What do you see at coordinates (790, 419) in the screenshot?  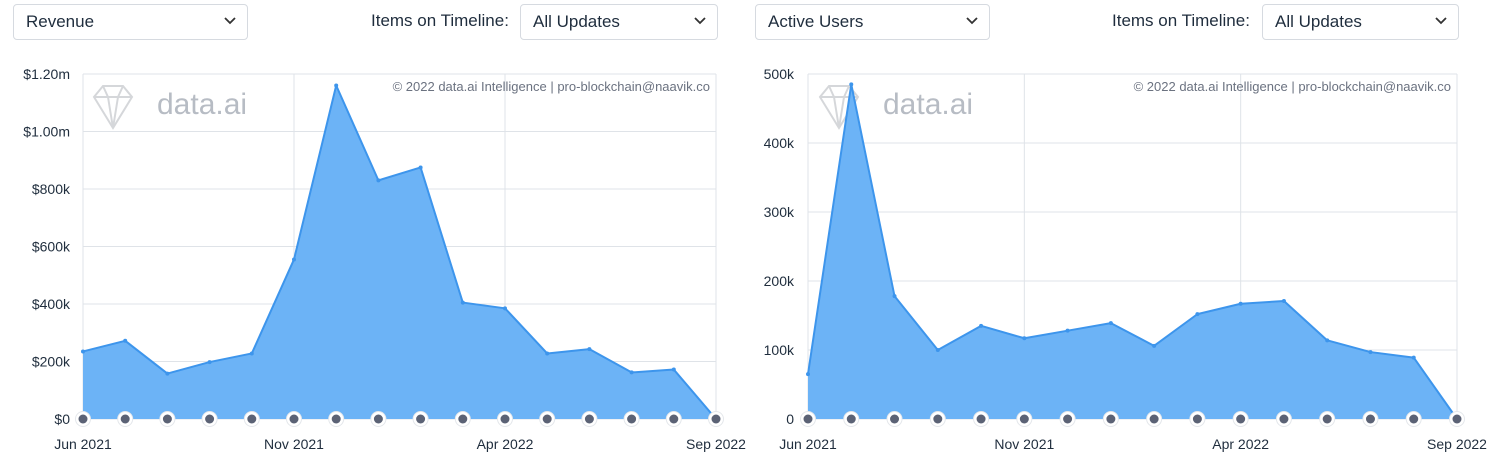 I see `y-tick-label: 0` at bounding box center [790, 419].